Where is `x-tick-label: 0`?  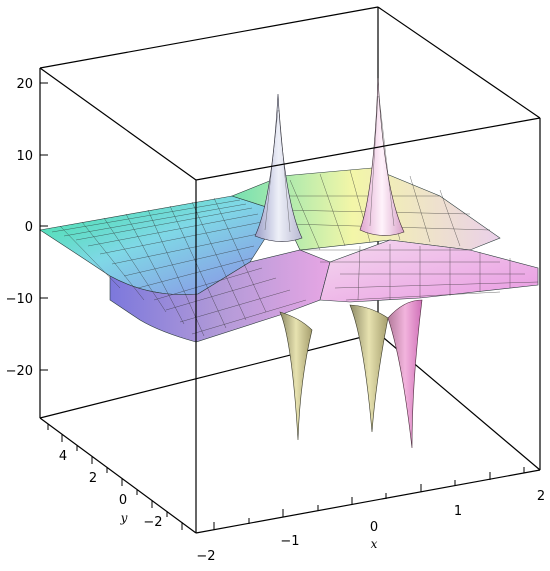 x-tick-label: 0 is located at coordinates (374, 527).